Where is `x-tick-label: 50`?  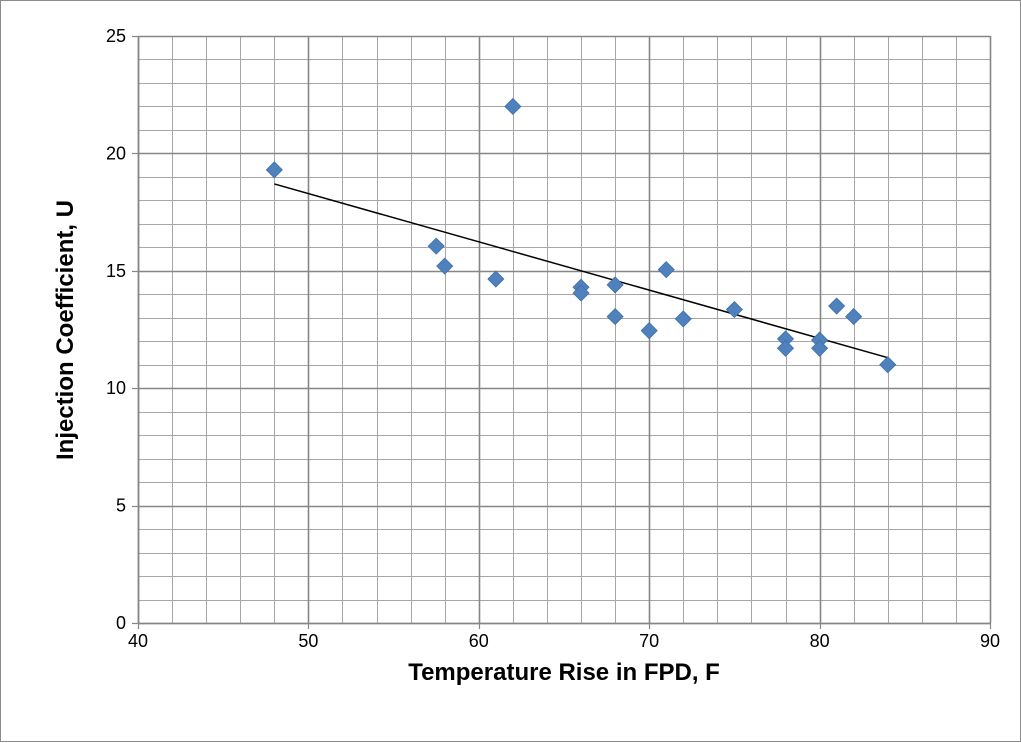
x-tick-label: 50 is located at coordinates (308, 641).